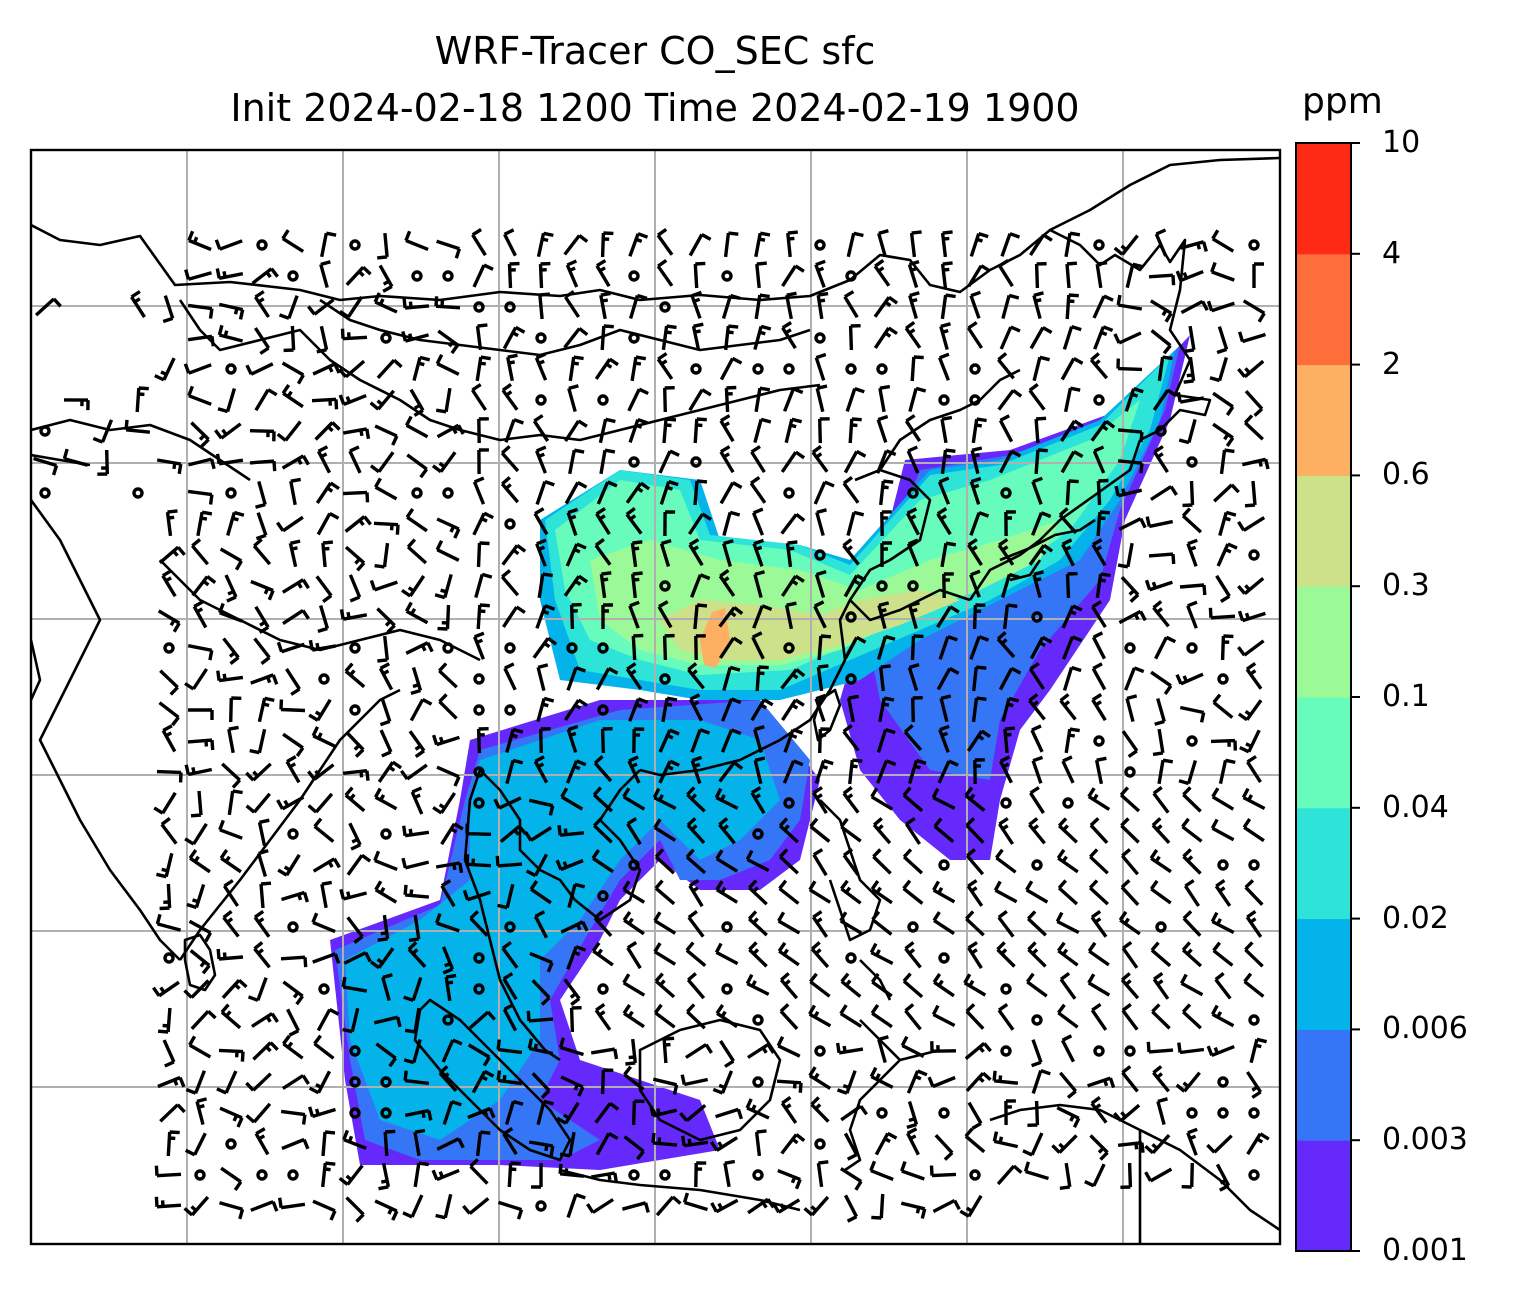  I want to click on colorbar-tick-label: 0.003, so click(1425, 1140).